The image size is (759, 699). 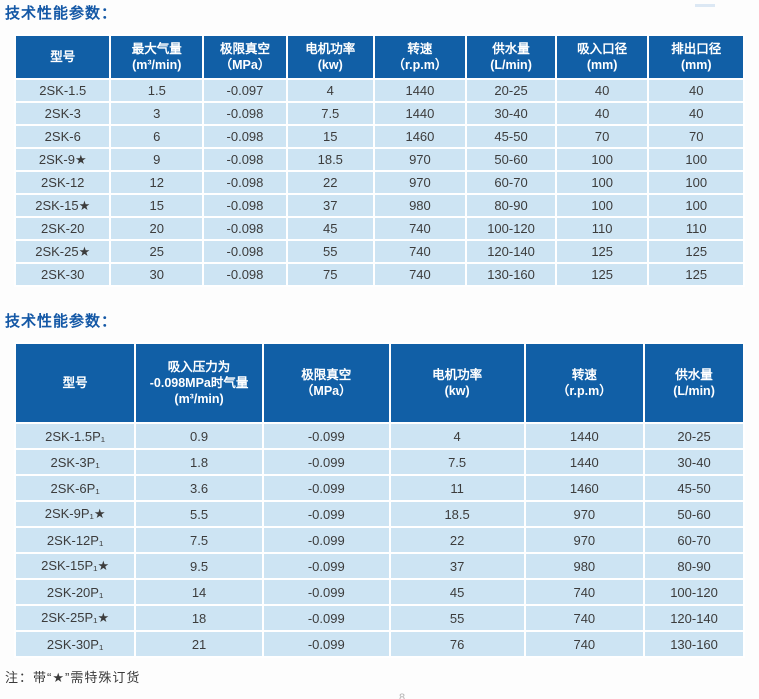 What do you see at coordinates (245, 57) in the screenshot?
I see `column-header: 极限真空 （MPa）` at bounding box center [245, 57].